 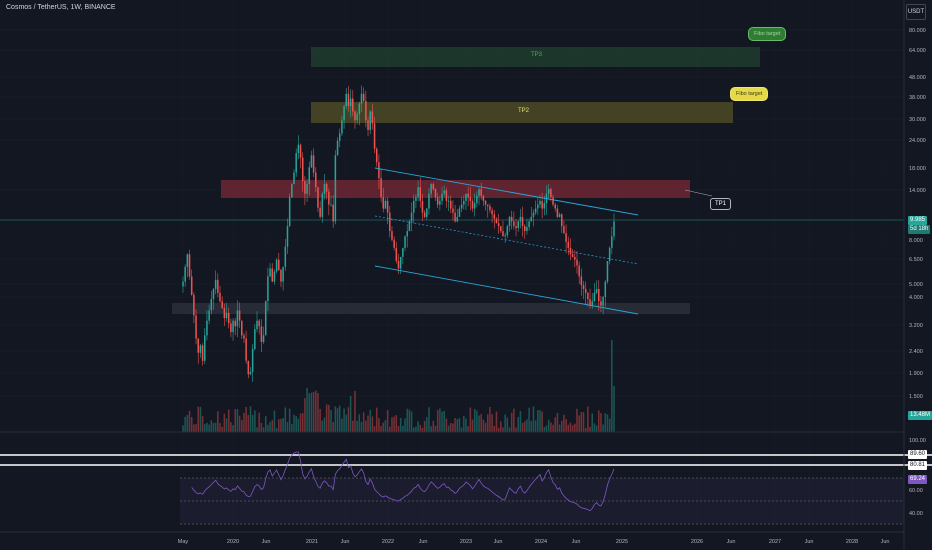 What do you see at coordinates (506, 240) in the screenshot?
I see `channel-mid-line` at bounding box center [506, 240].